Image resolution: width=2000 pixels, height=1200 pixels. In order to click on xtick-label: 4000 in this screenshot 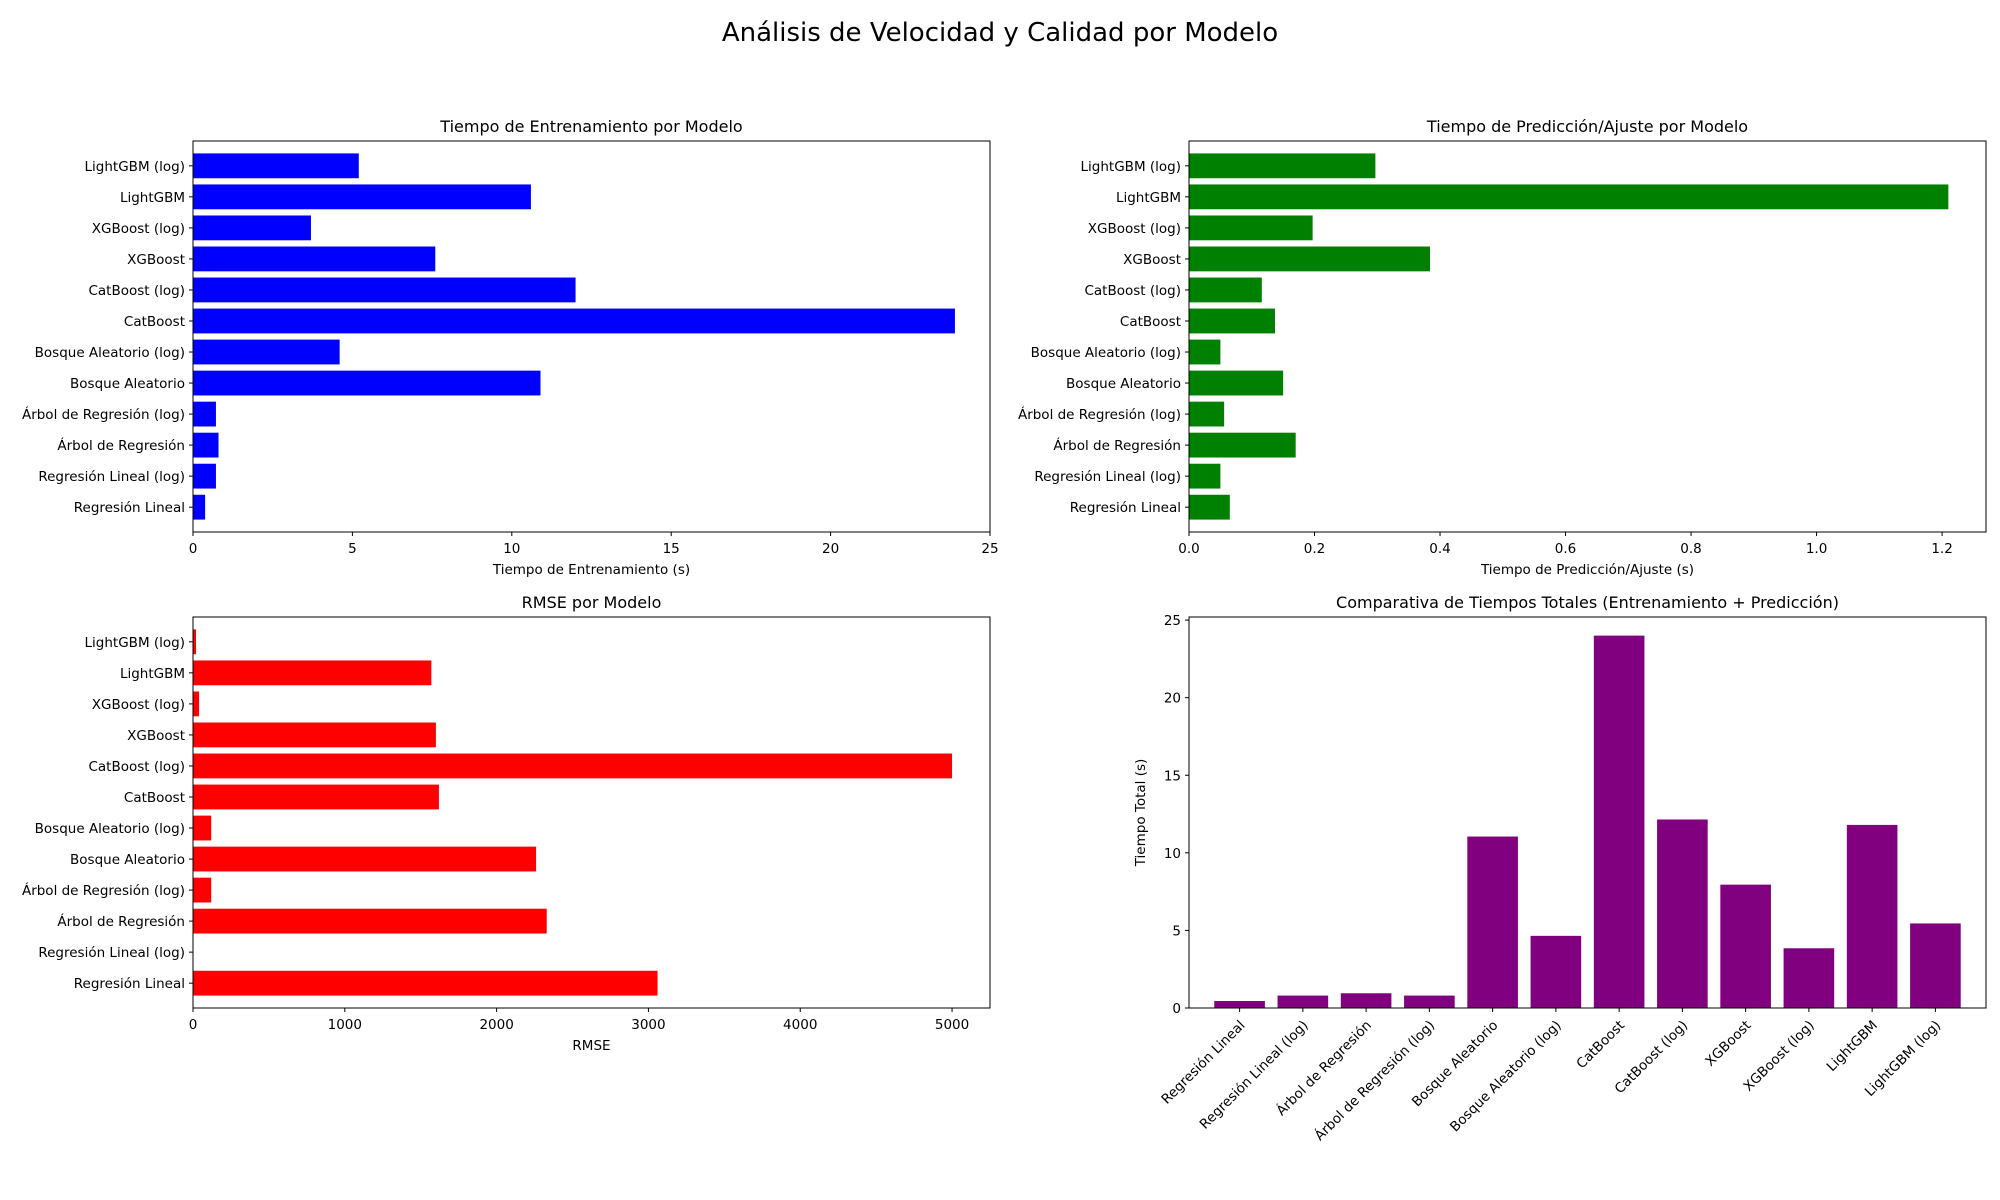, I will do `click(800, 1025)`.